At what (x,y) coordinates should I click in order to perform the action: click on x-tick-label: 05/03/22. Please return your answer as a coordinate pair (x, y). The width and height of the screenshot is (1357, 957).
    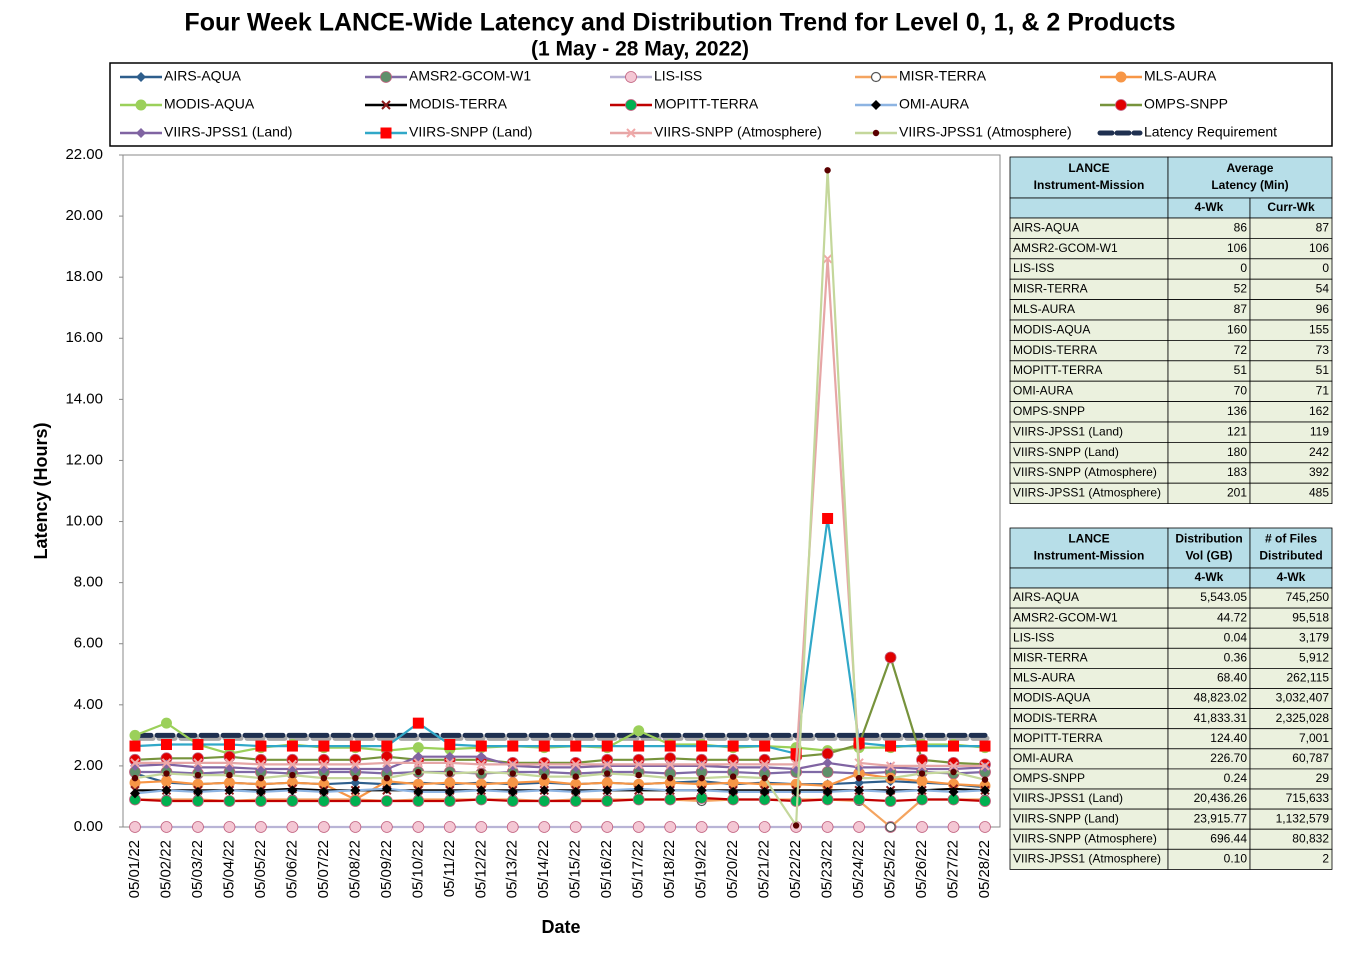
    Looking at the image, I should click on (197, 869).